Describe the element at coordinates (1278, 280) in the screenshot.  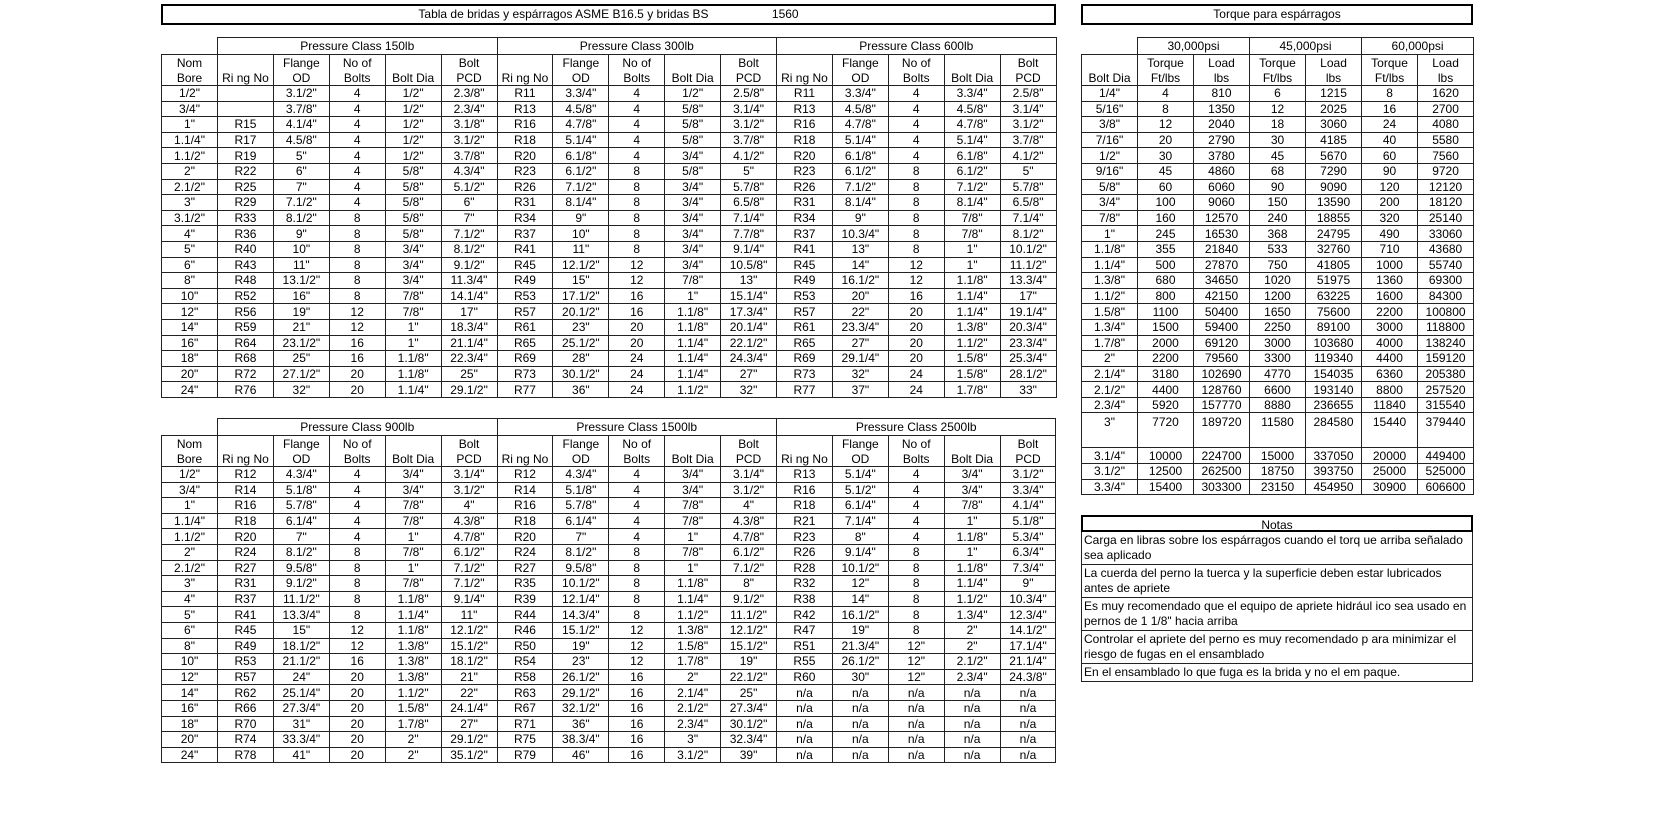
I see `data-row: 1.3/8" 680 34650 1020 51975 1360 69300` at that location.